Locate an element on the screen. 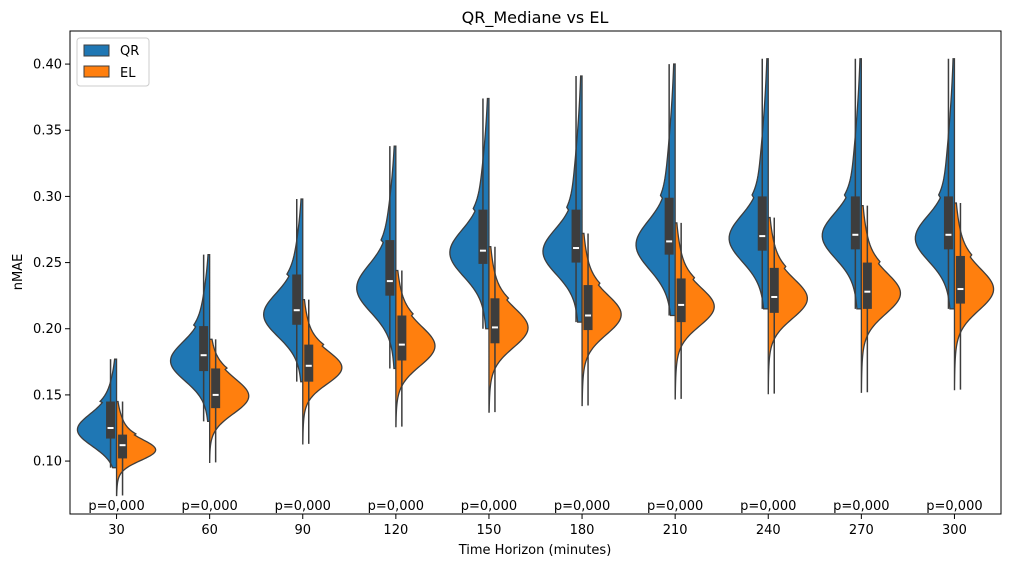  legend-label-qr: QR is located at coordinates (129, 51).